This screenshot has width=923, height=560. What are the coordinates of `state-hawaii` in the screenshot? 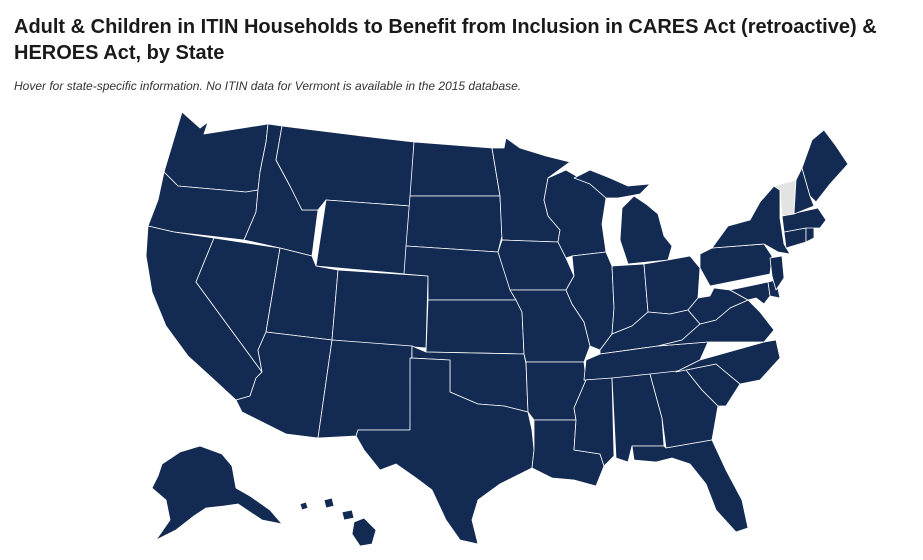 It's located at (338, 522).